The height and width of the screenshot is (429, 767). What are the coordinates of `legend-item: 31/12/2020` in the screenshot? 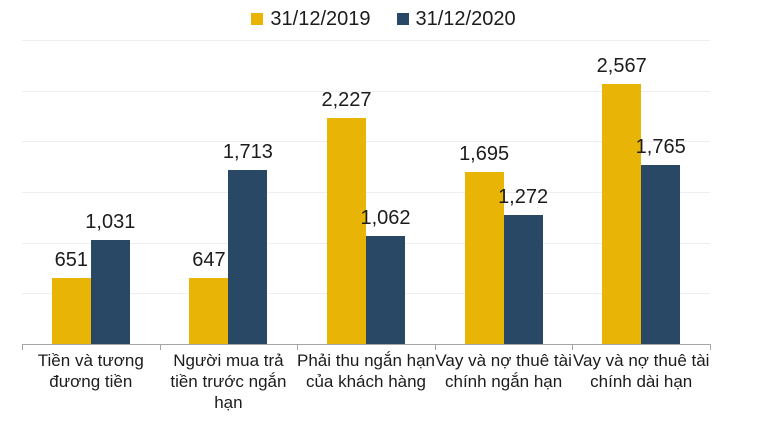 It's located at (456, 19).